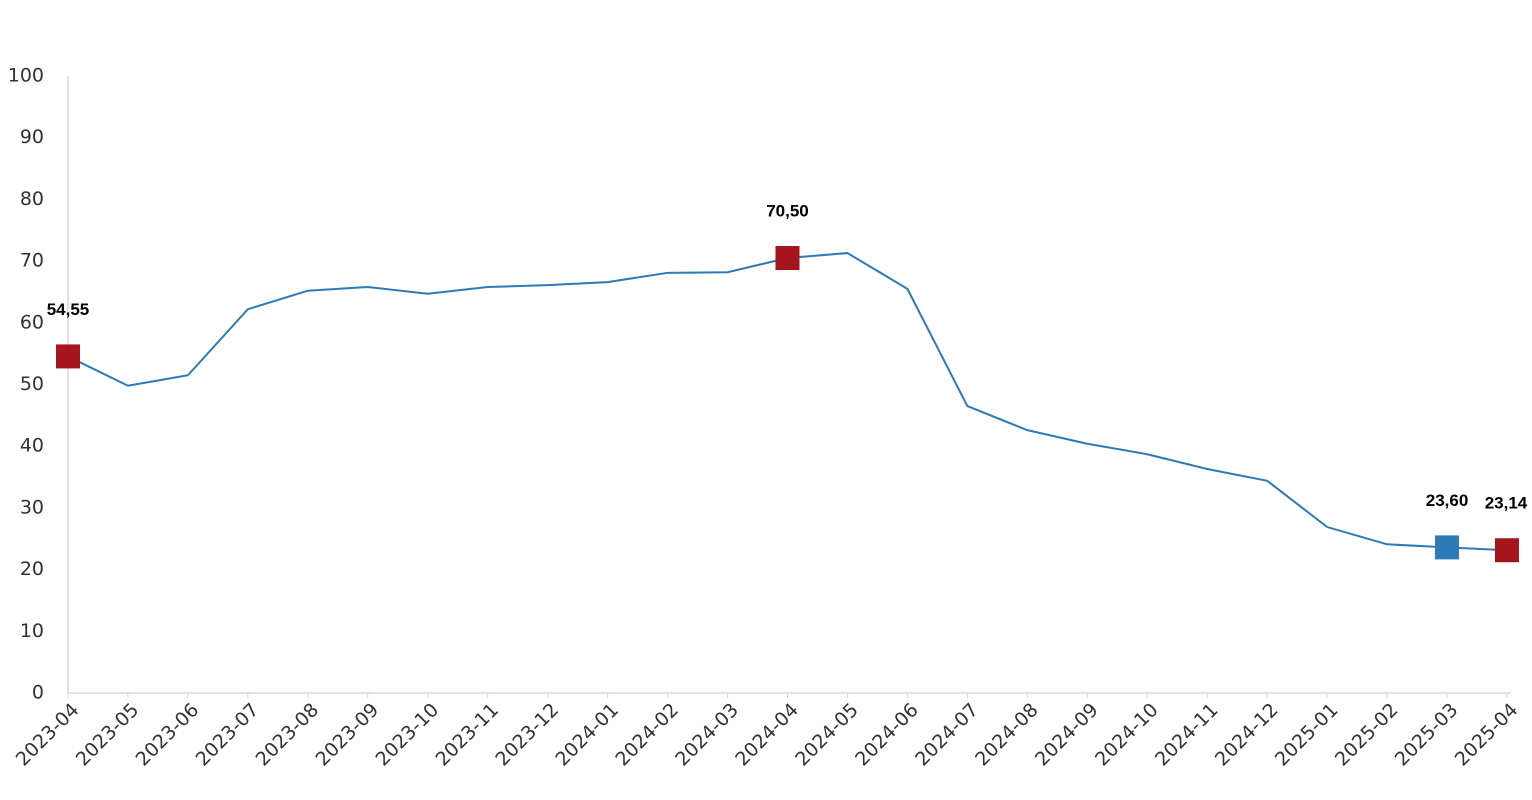 The height and width of the screenshot is (800, 1532). I want to click on y-tick-label: 30, so click(32, 507).